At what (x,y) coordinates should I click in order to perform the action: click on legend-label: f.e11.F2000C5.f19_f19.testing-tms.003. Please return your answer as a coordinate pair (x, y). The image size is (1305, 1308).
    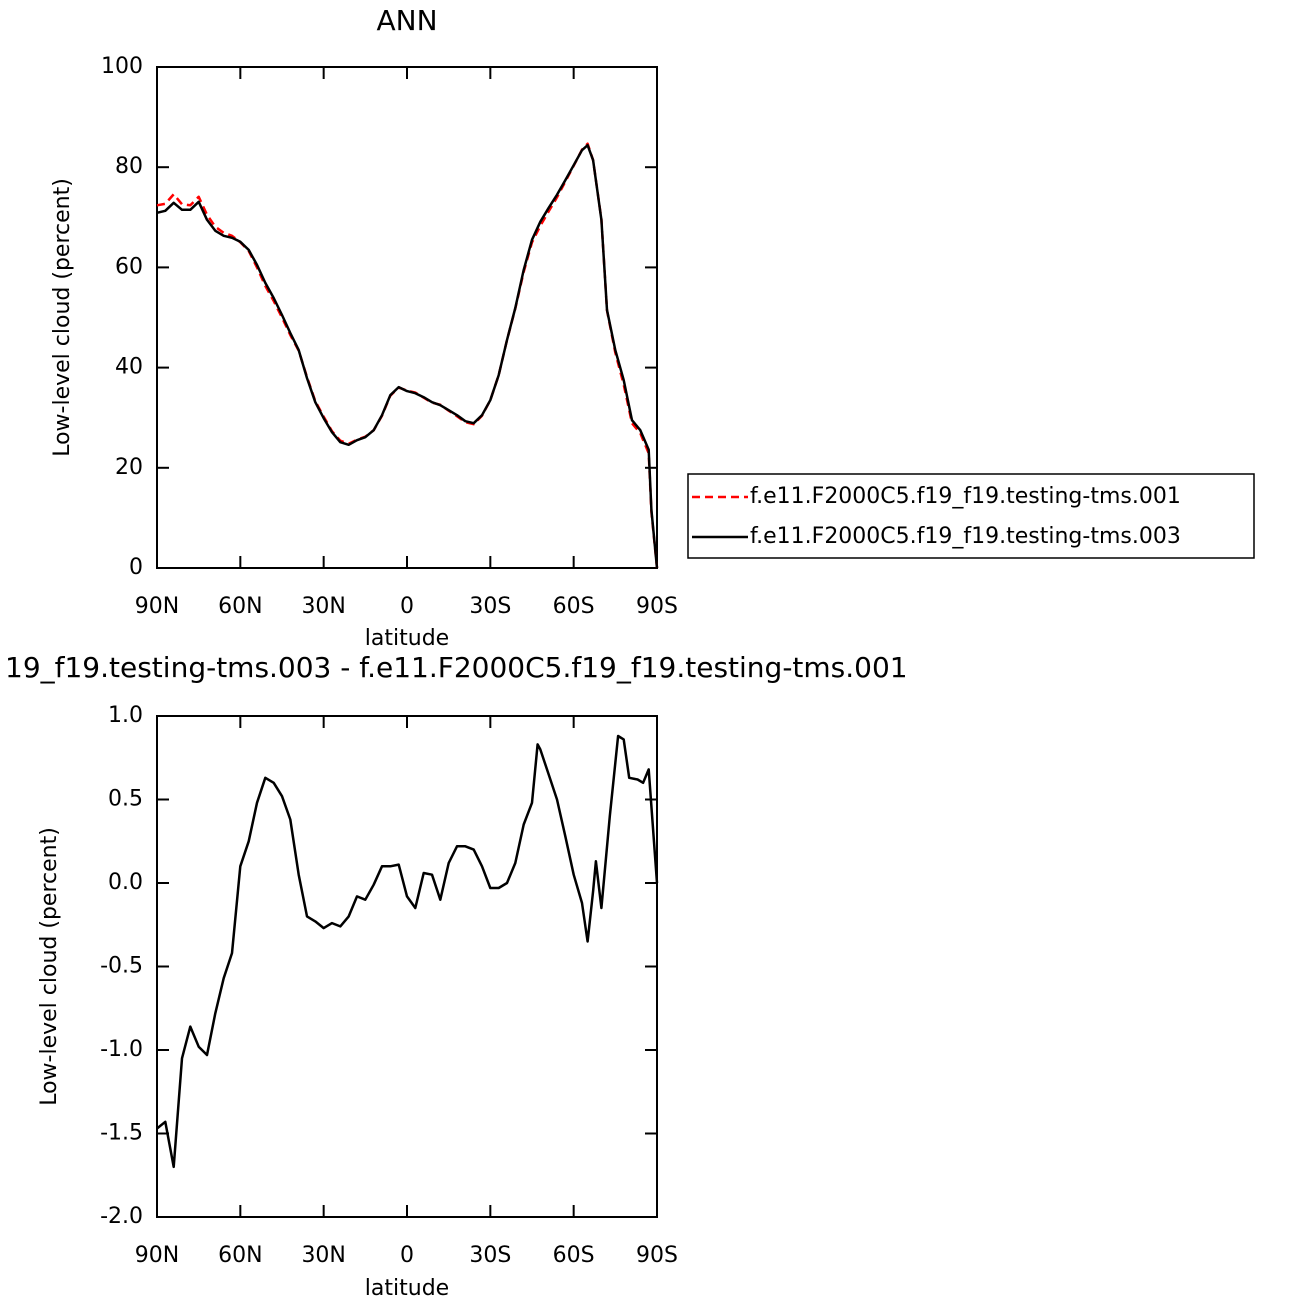
    Looking at the image, I should click on (965, 536).